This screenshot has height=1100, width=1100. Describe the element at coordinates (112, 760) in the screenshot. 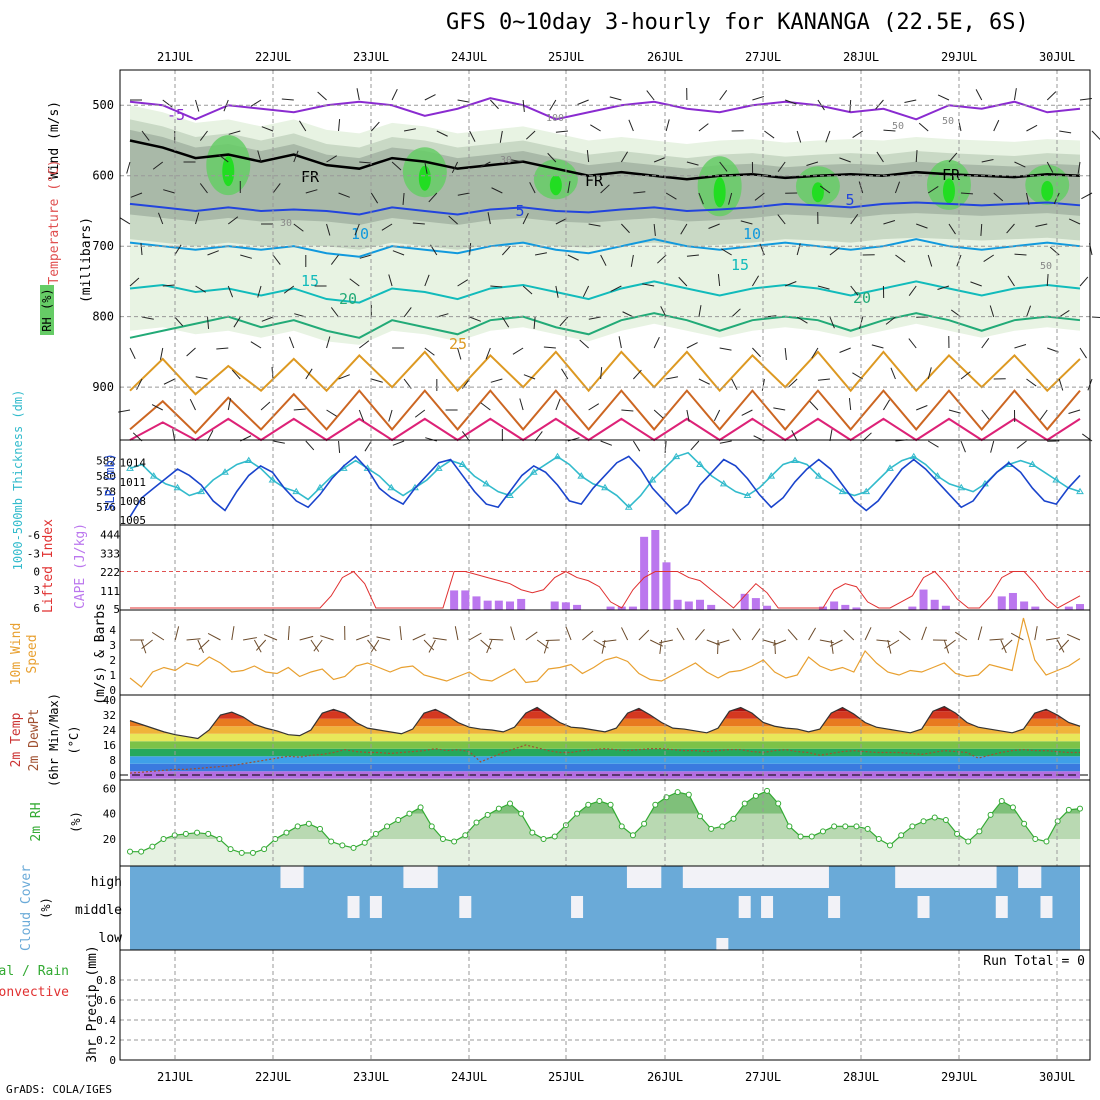

I see `temp-tick: 8` at that location.